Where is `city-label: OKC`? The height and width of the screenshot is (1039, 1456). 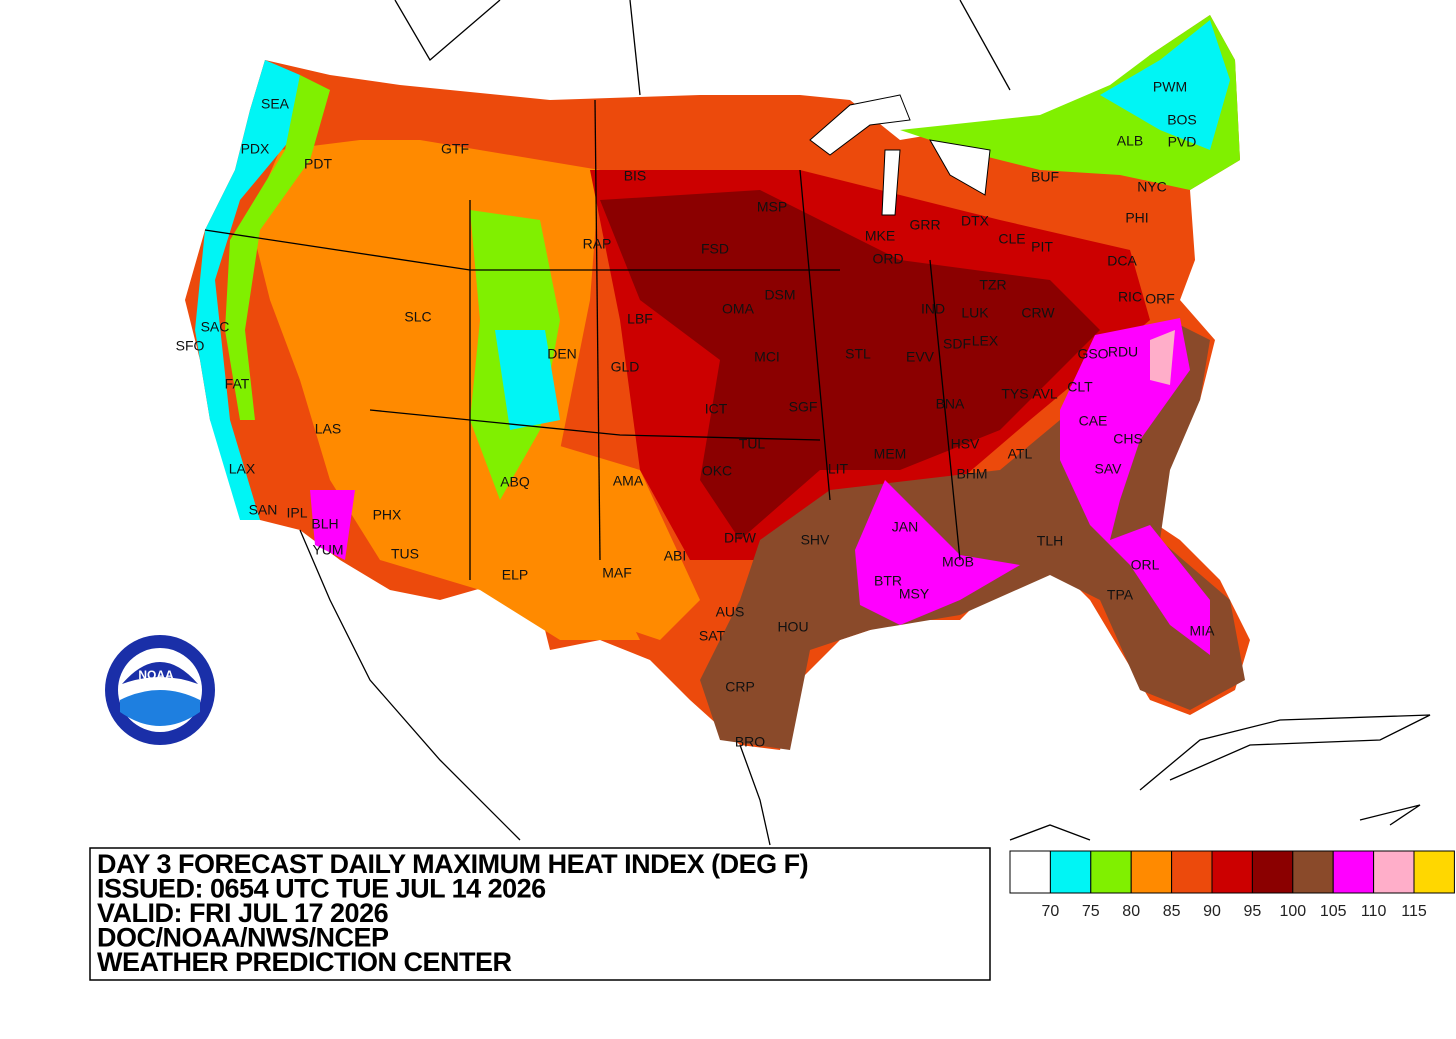 city-label: OKC is located at coordinates (717, 471).